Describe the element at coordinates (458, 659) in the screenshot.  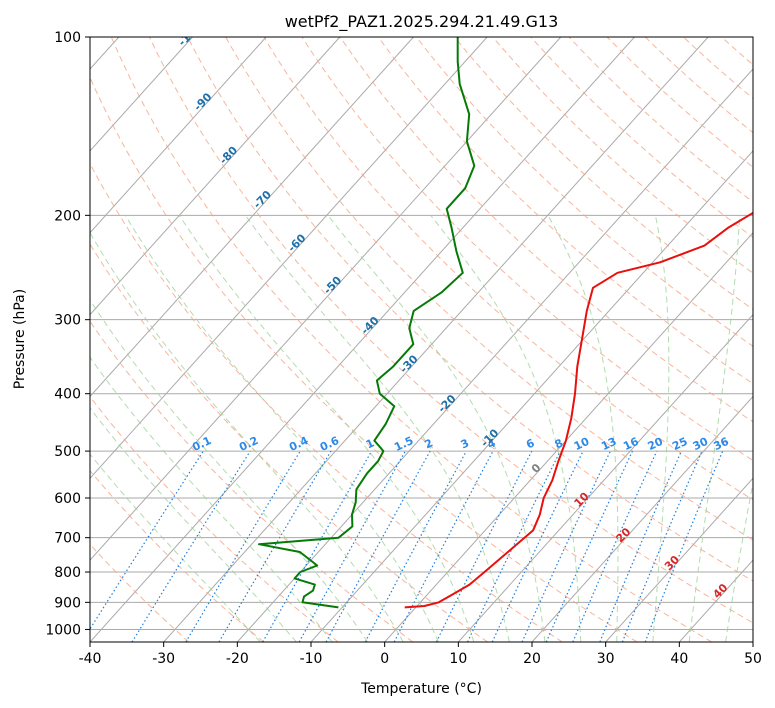
I see `x-tick-label: 10` at that location.